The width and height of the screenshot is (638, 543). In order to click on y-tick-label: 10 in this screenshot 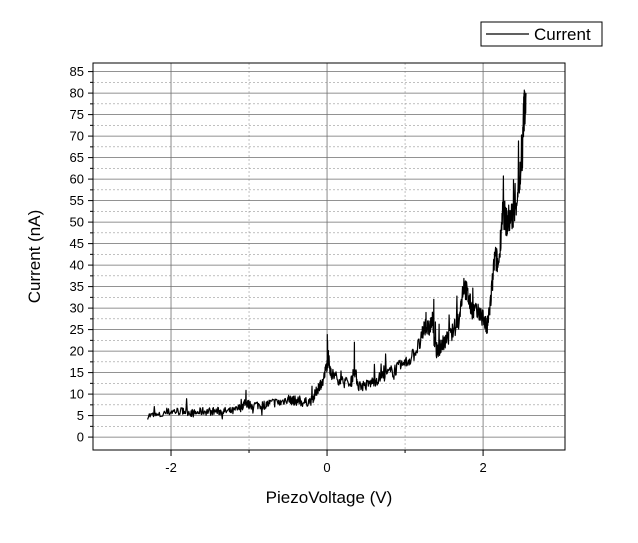, I will do `click(77, 394)`.